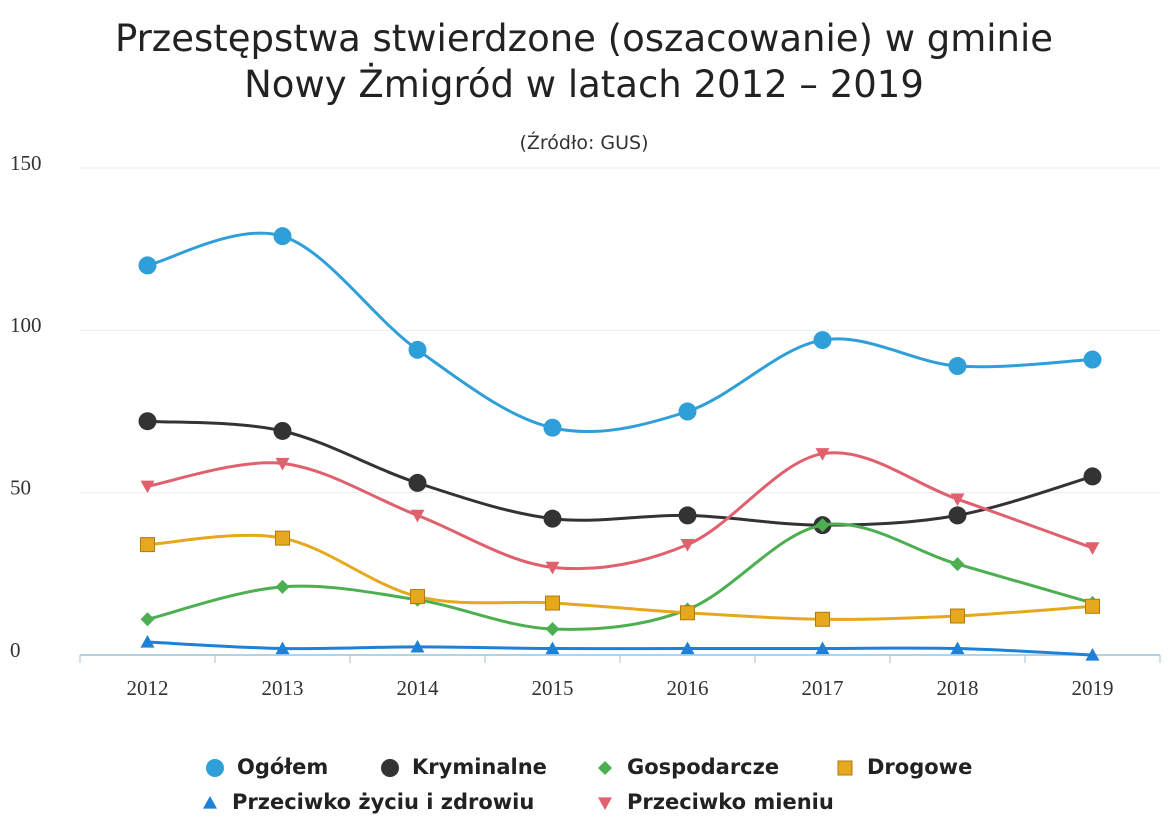 This screenshot has height=818, width=1168. What do you see at coordinates (958, 688) in the screenshot?
I see `x-tick-label: 2018` at bounding box center [958, 688].